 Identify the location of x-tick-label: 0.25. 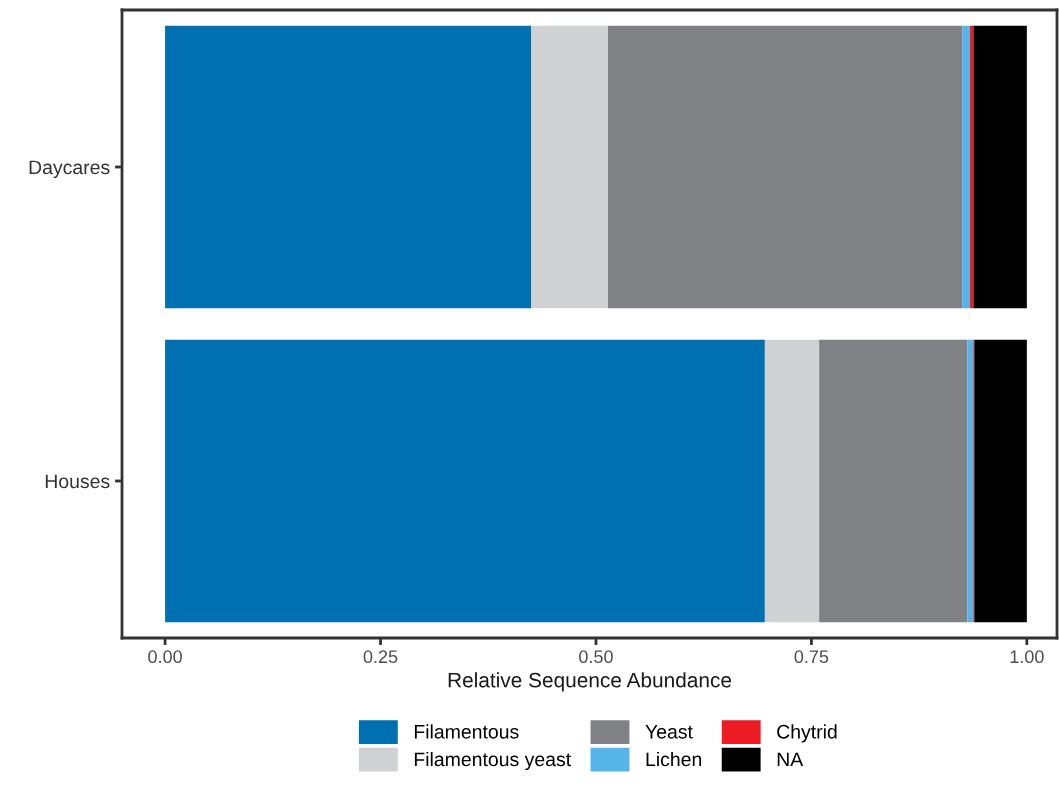
(380, 657).